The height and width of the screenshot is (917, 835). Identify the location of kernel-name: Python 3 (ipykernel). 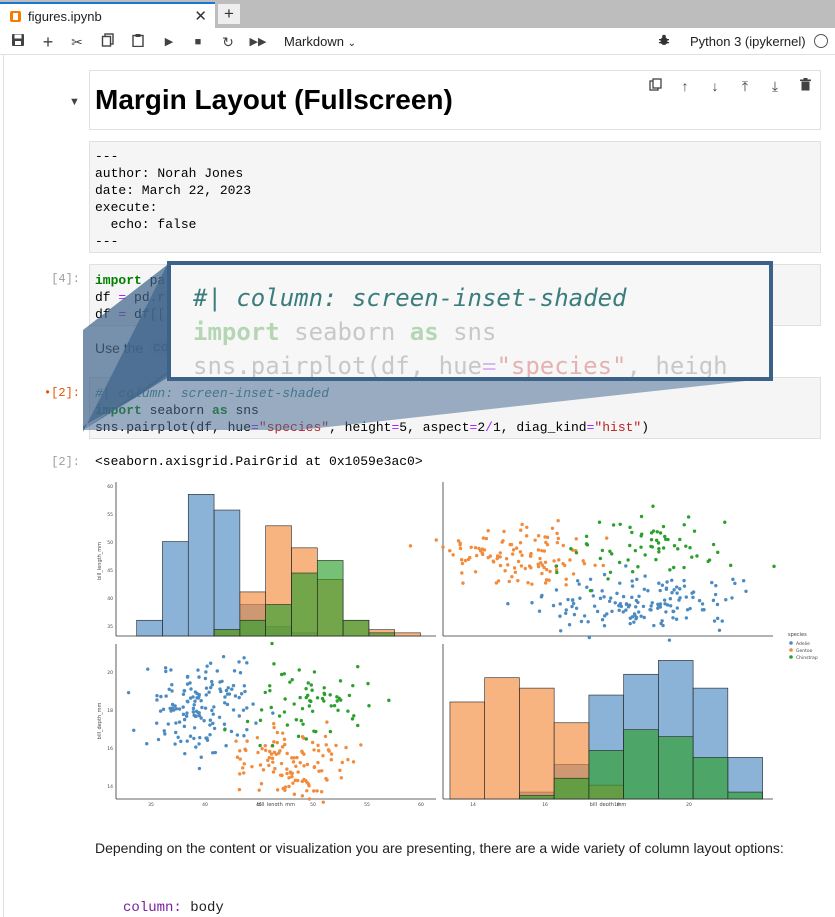
(748, 41).